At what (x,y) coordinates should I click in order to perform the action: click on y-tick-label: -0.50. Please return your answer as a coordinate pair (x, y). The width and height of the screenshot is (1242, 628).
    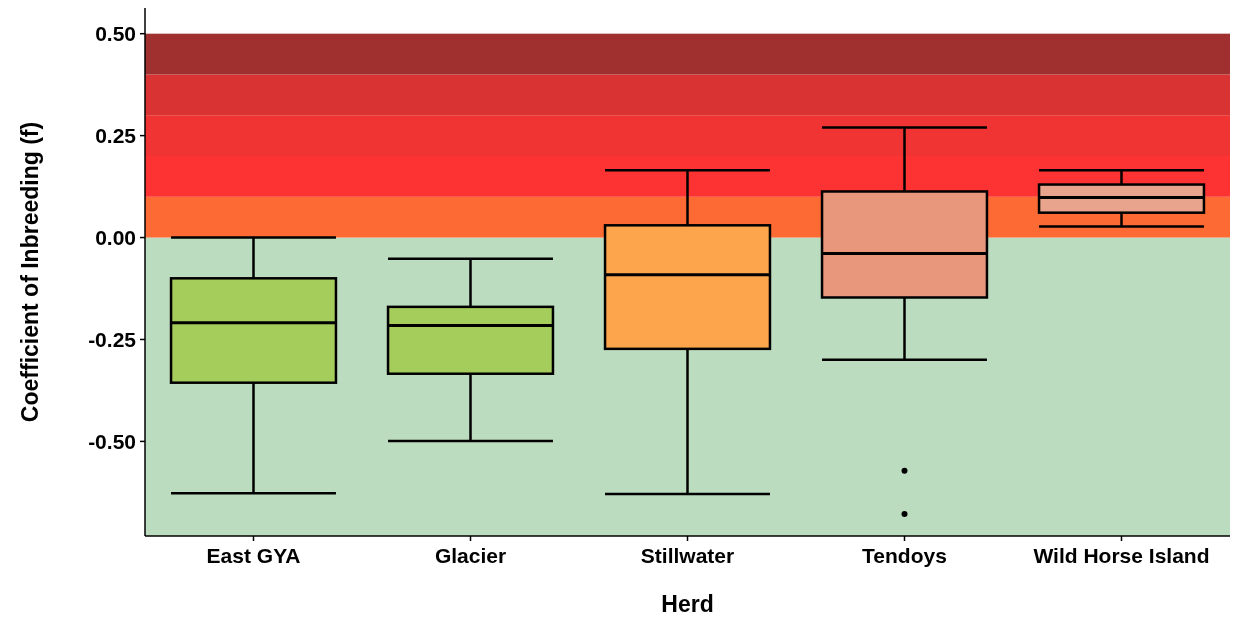
    Looking at the image, I should click on (112, 441).